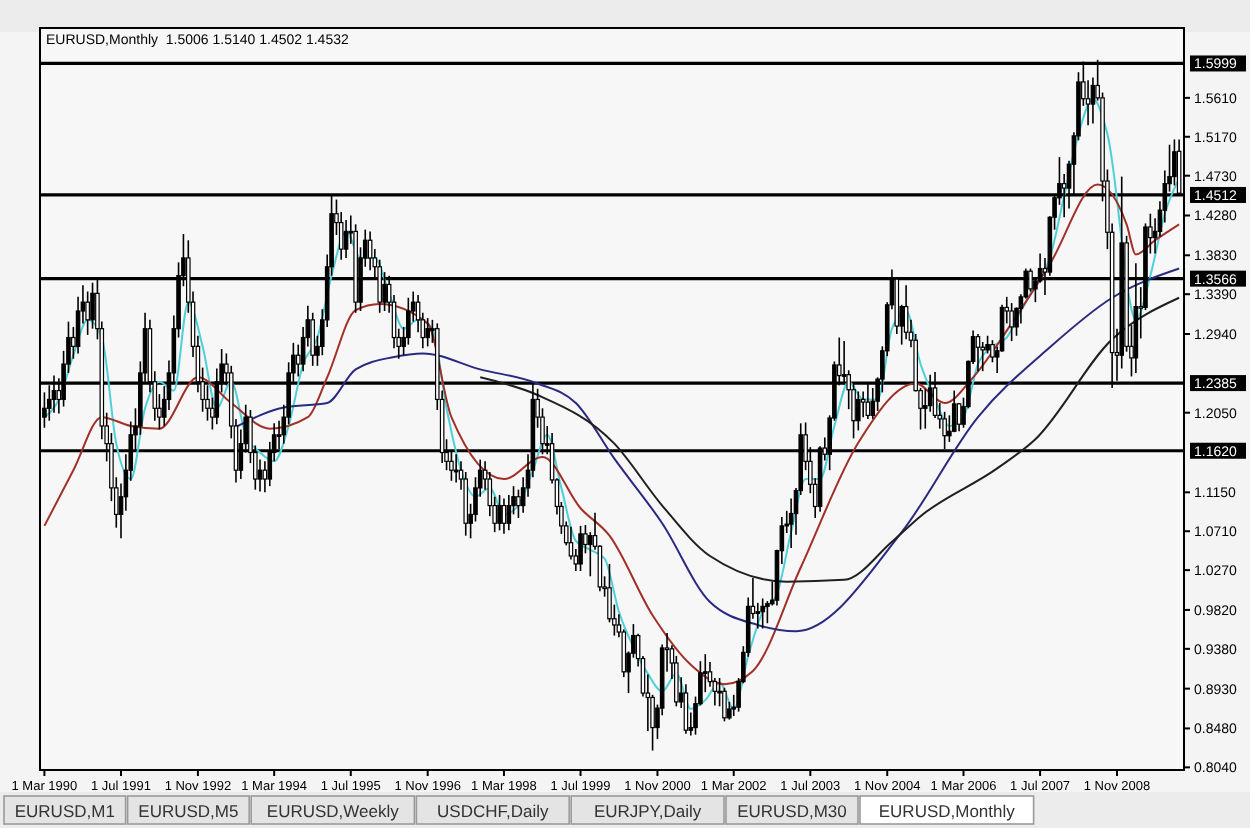 The image size is (1250, 828). What do you see at coordinates (189, 811) in the screenshot?
I see `text: EURUSD,M5` at bounding box center [189, 811].